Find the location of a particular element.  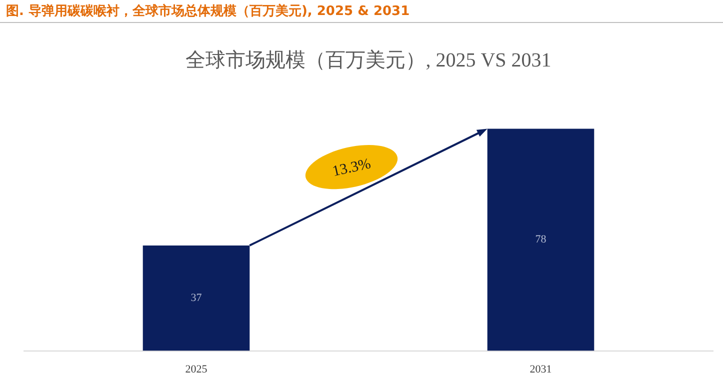

data-label: 37 is located at coordinates (196, 298).